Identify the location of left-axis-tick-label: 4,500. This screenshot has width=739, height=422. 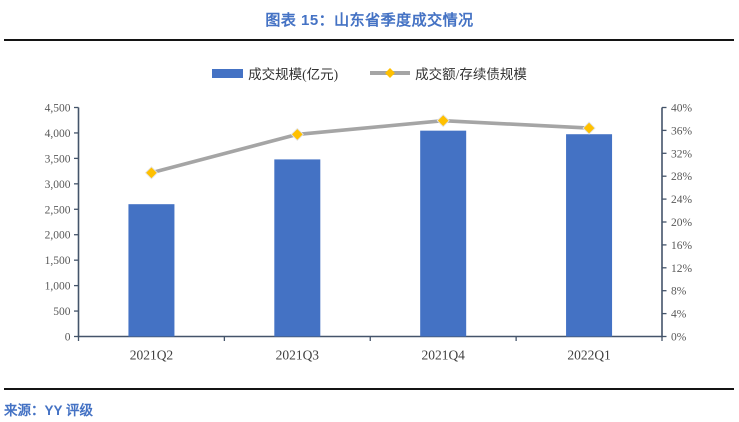
(58, 109).